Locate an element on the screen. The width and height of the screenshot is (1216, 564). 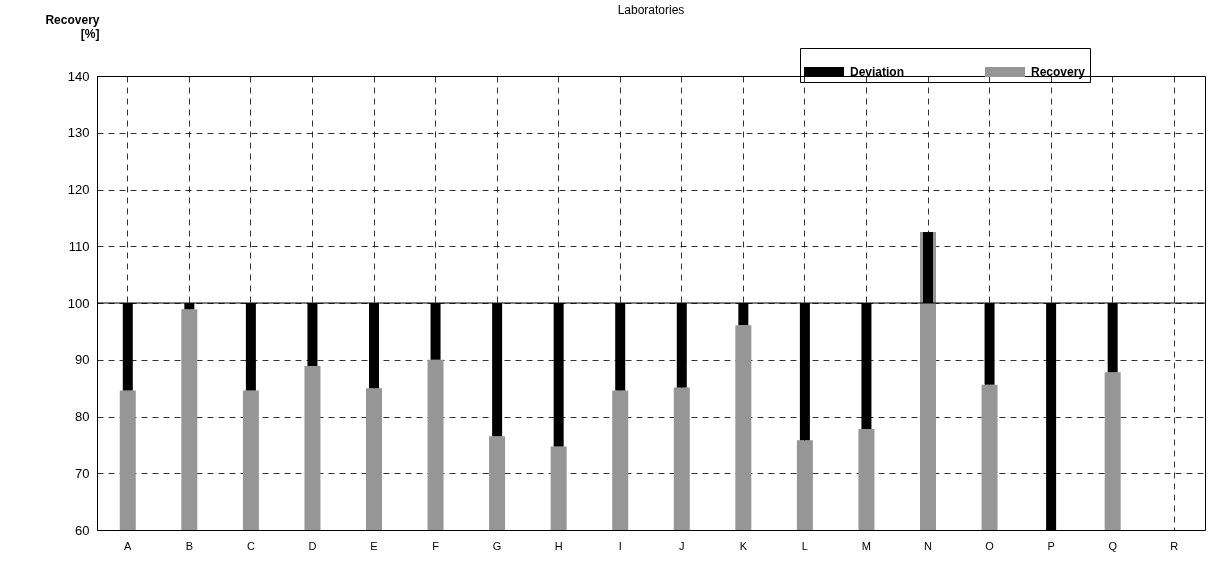
legend-label: Recovery is located at coordinates (1058, 72).